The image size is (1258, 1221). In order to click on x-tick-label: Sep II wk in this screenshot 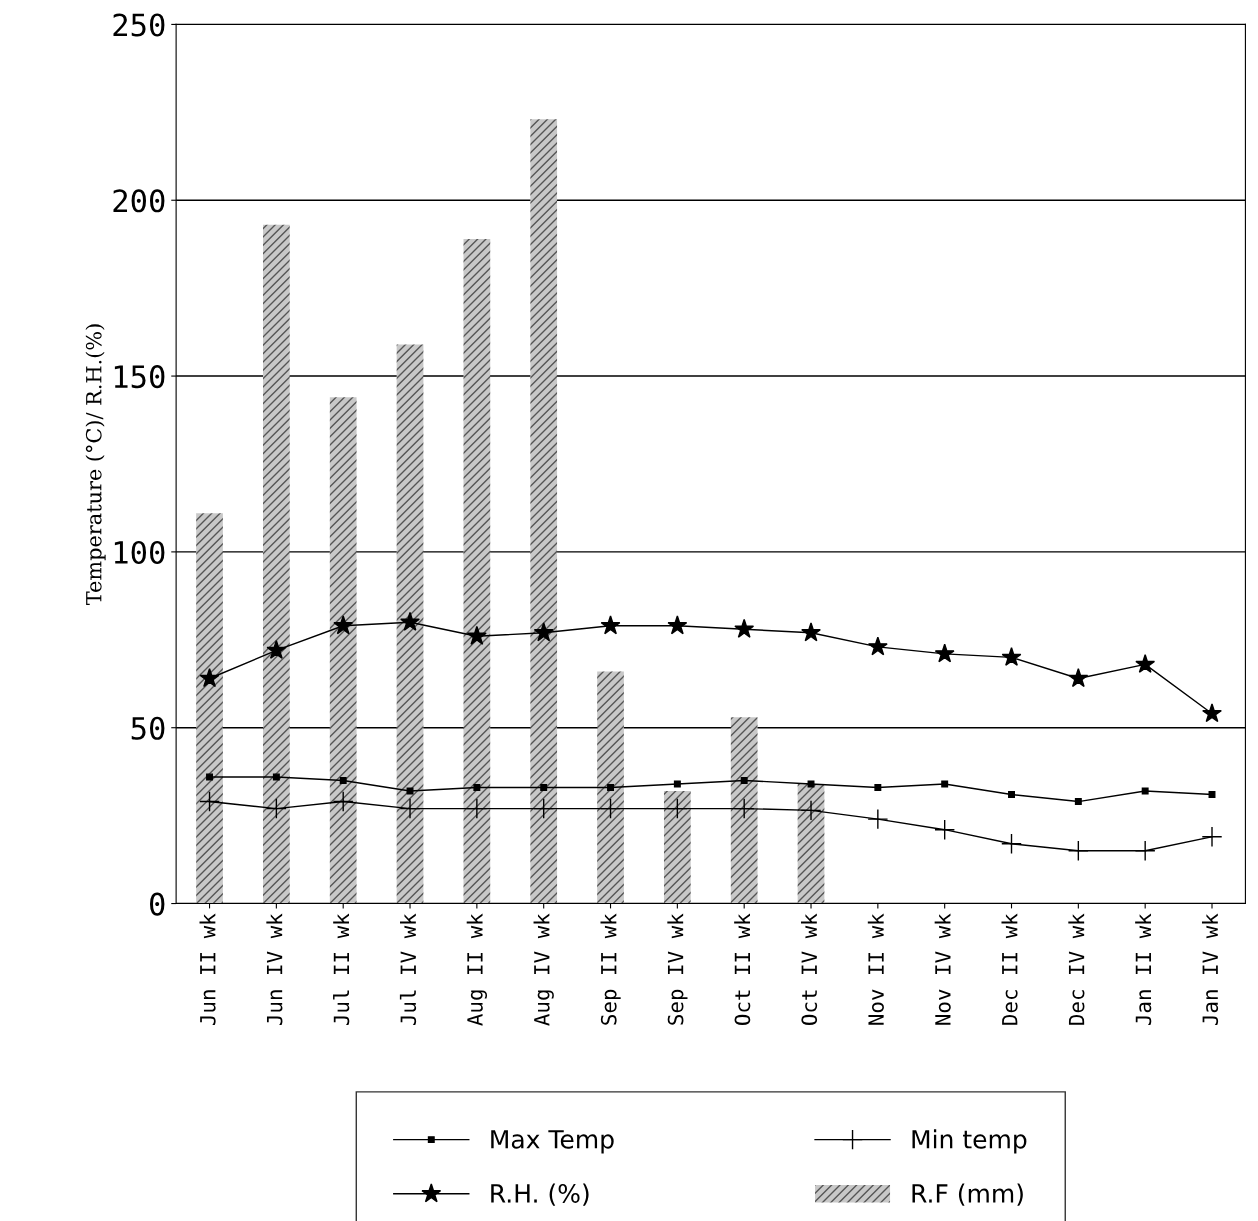, I will do `click(610, 969)`.